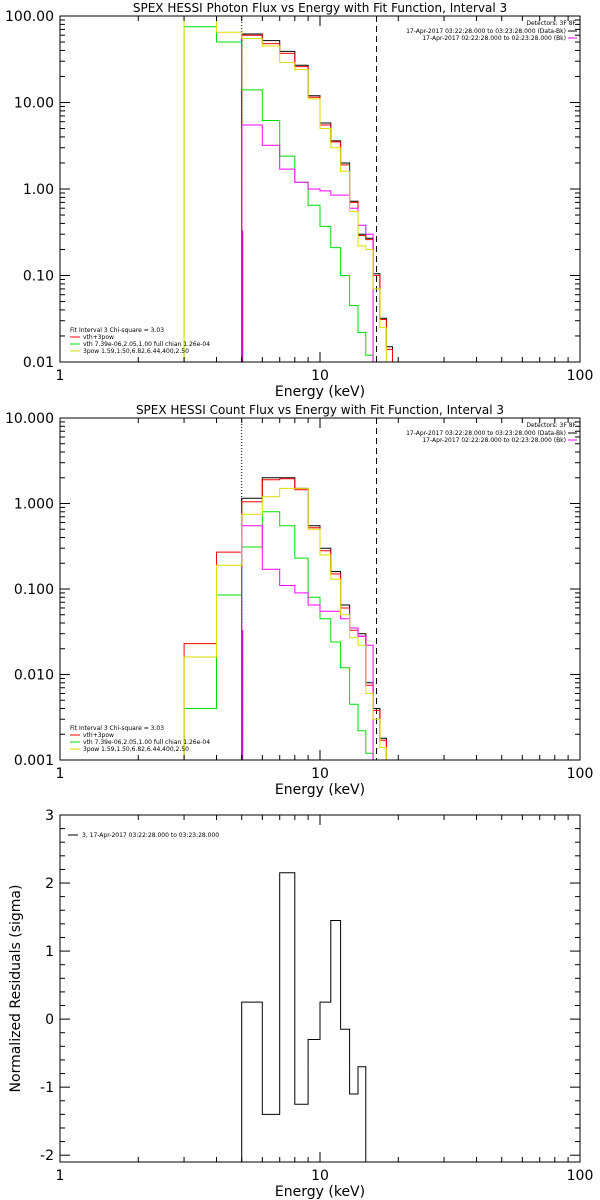  I want to click on y-axis-label: Normalized Residuals (sigma), so click(16, 989).